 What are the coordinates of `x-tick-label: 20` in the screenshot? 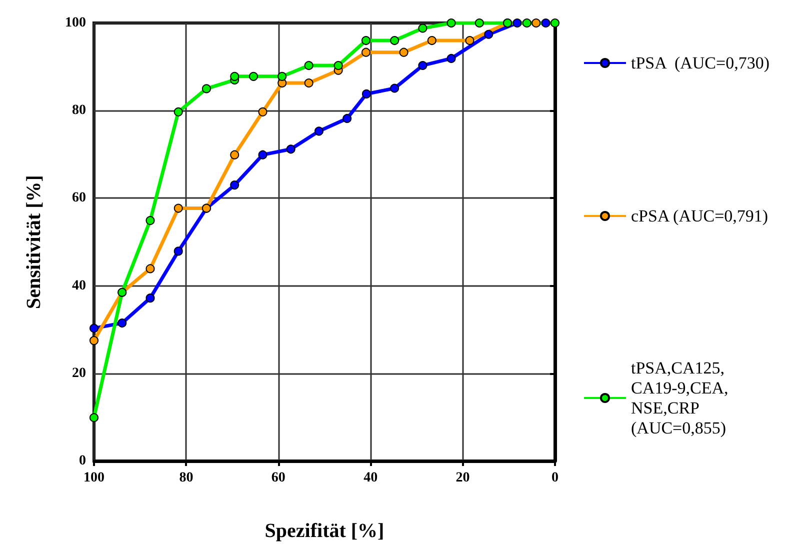 It's located at (463, 478).